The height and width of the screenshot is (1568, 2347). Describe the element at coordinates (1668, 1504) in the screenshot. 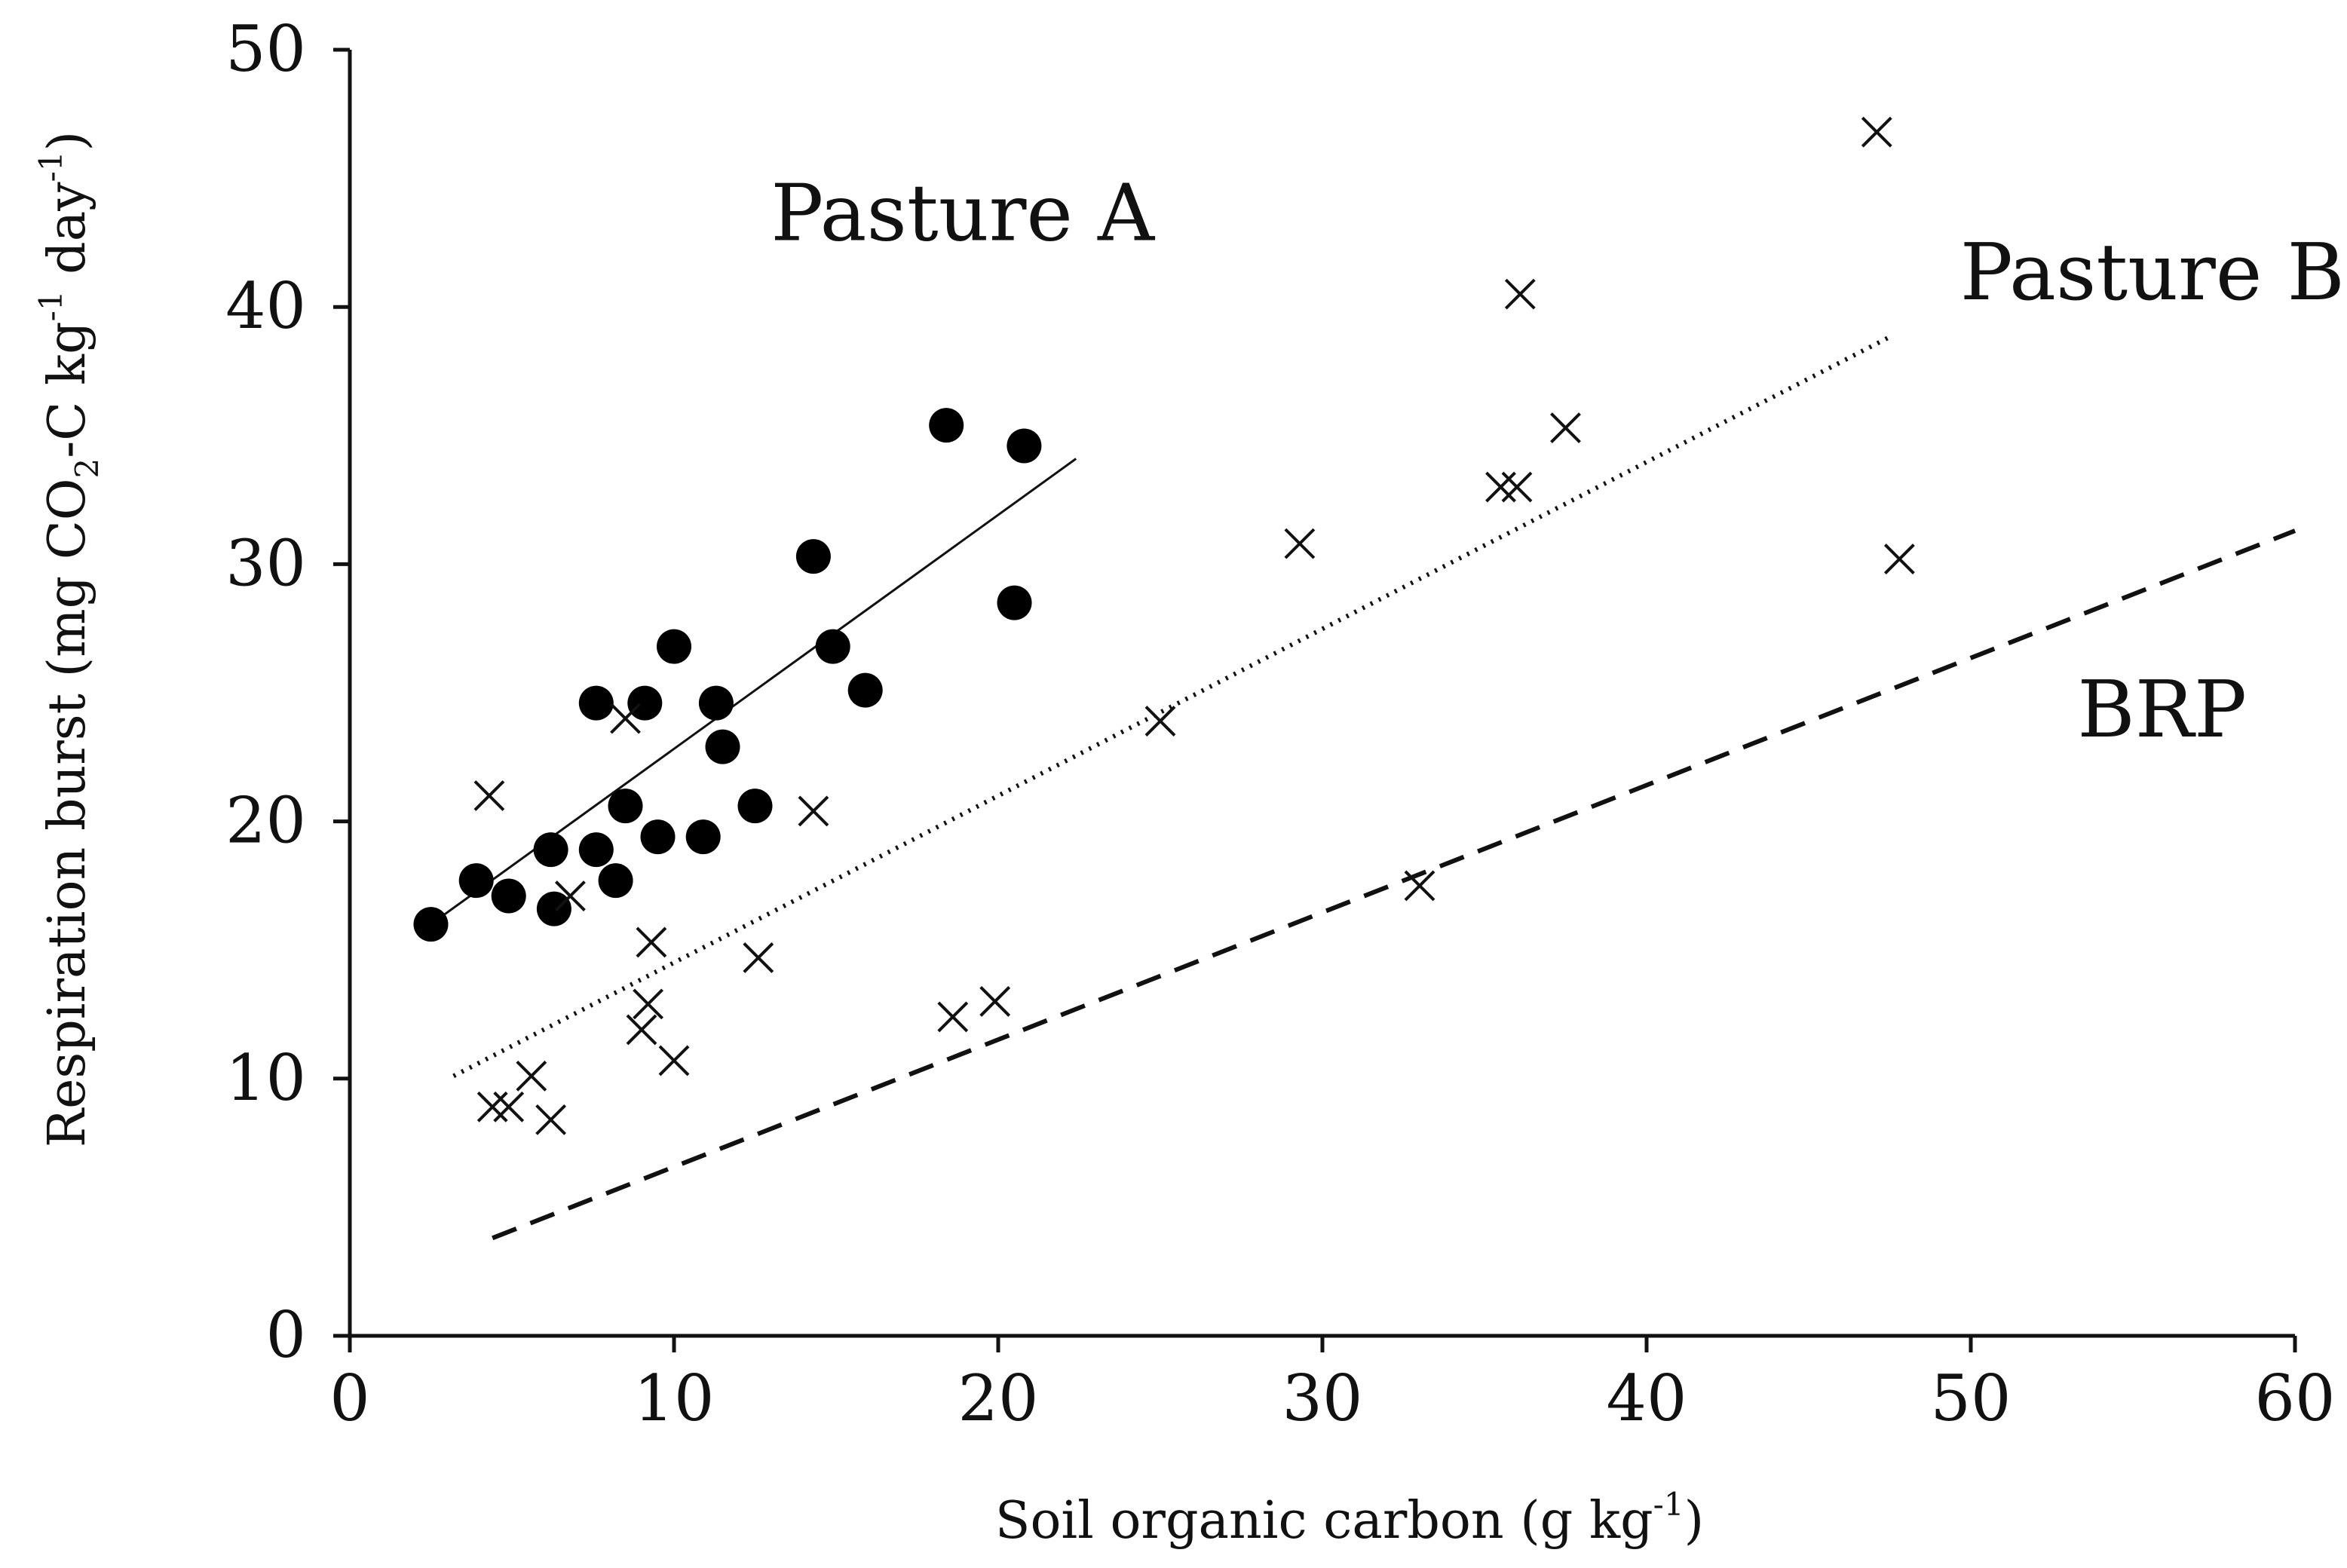

I see `x-axis-title-superscript: -1` at that location.